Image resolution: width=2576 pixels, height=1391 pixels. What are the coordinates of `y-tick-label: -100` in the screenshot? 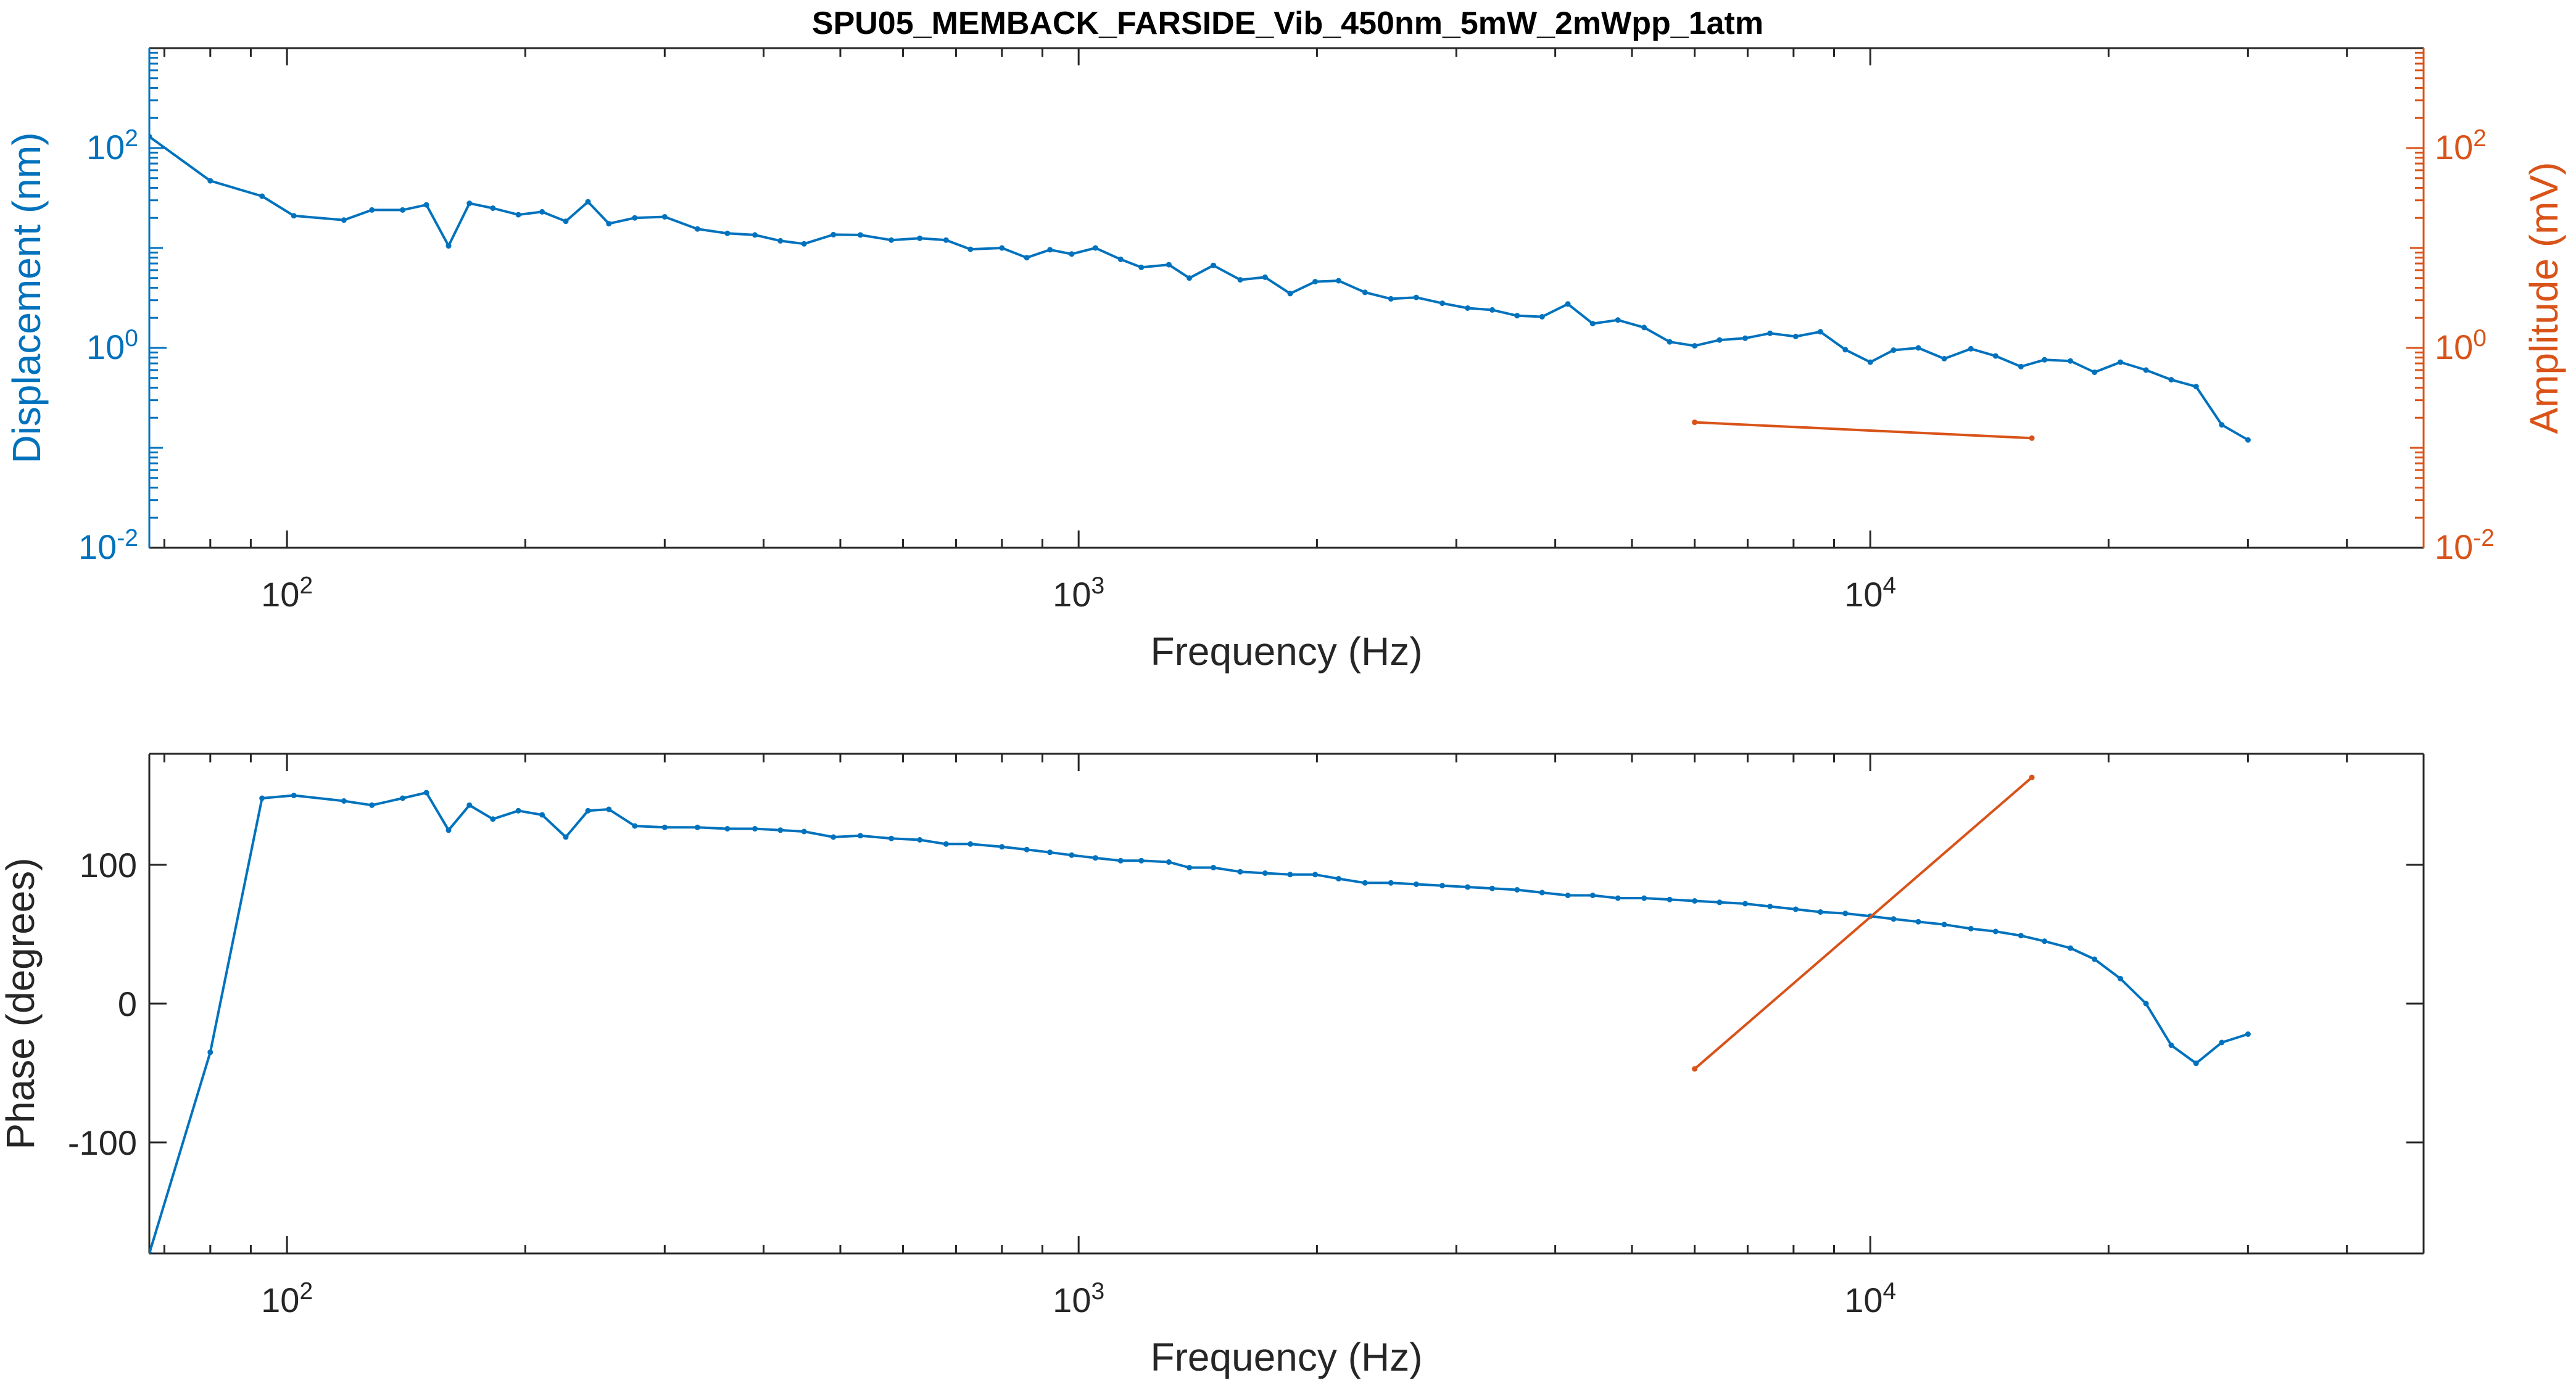 It's located at (102, 1142).